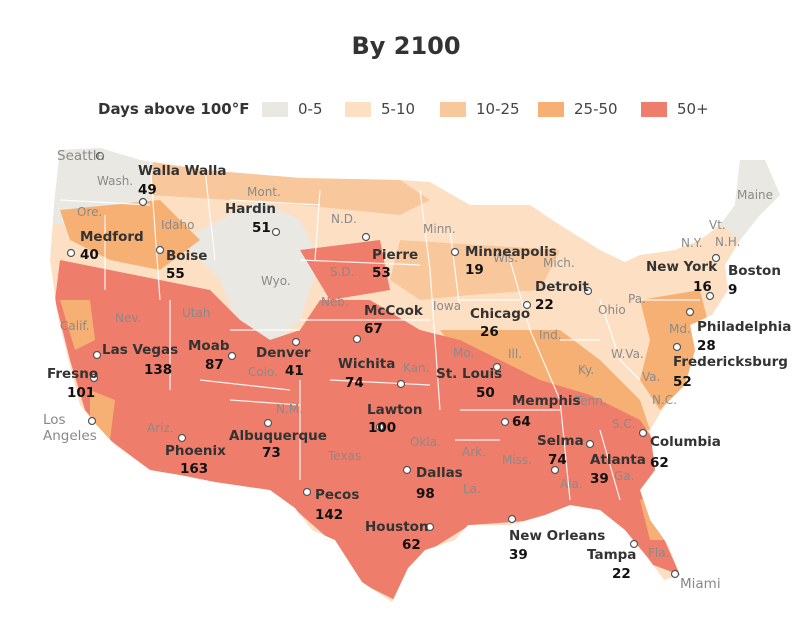  I want to click on city-value-label: 22, so click(544, 305).